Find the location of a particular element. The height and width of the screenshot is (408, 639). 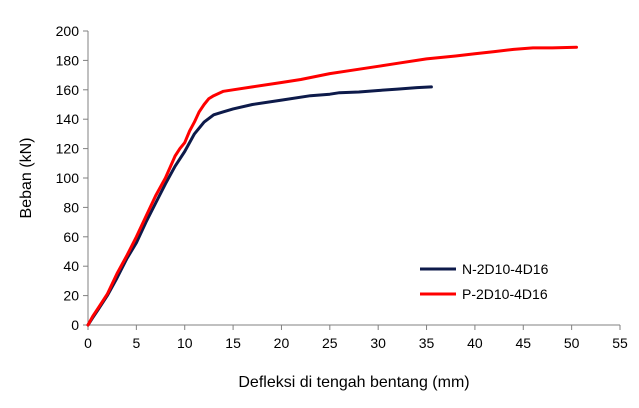

y-tick-label: 20 is located at coordinates (71, 296).